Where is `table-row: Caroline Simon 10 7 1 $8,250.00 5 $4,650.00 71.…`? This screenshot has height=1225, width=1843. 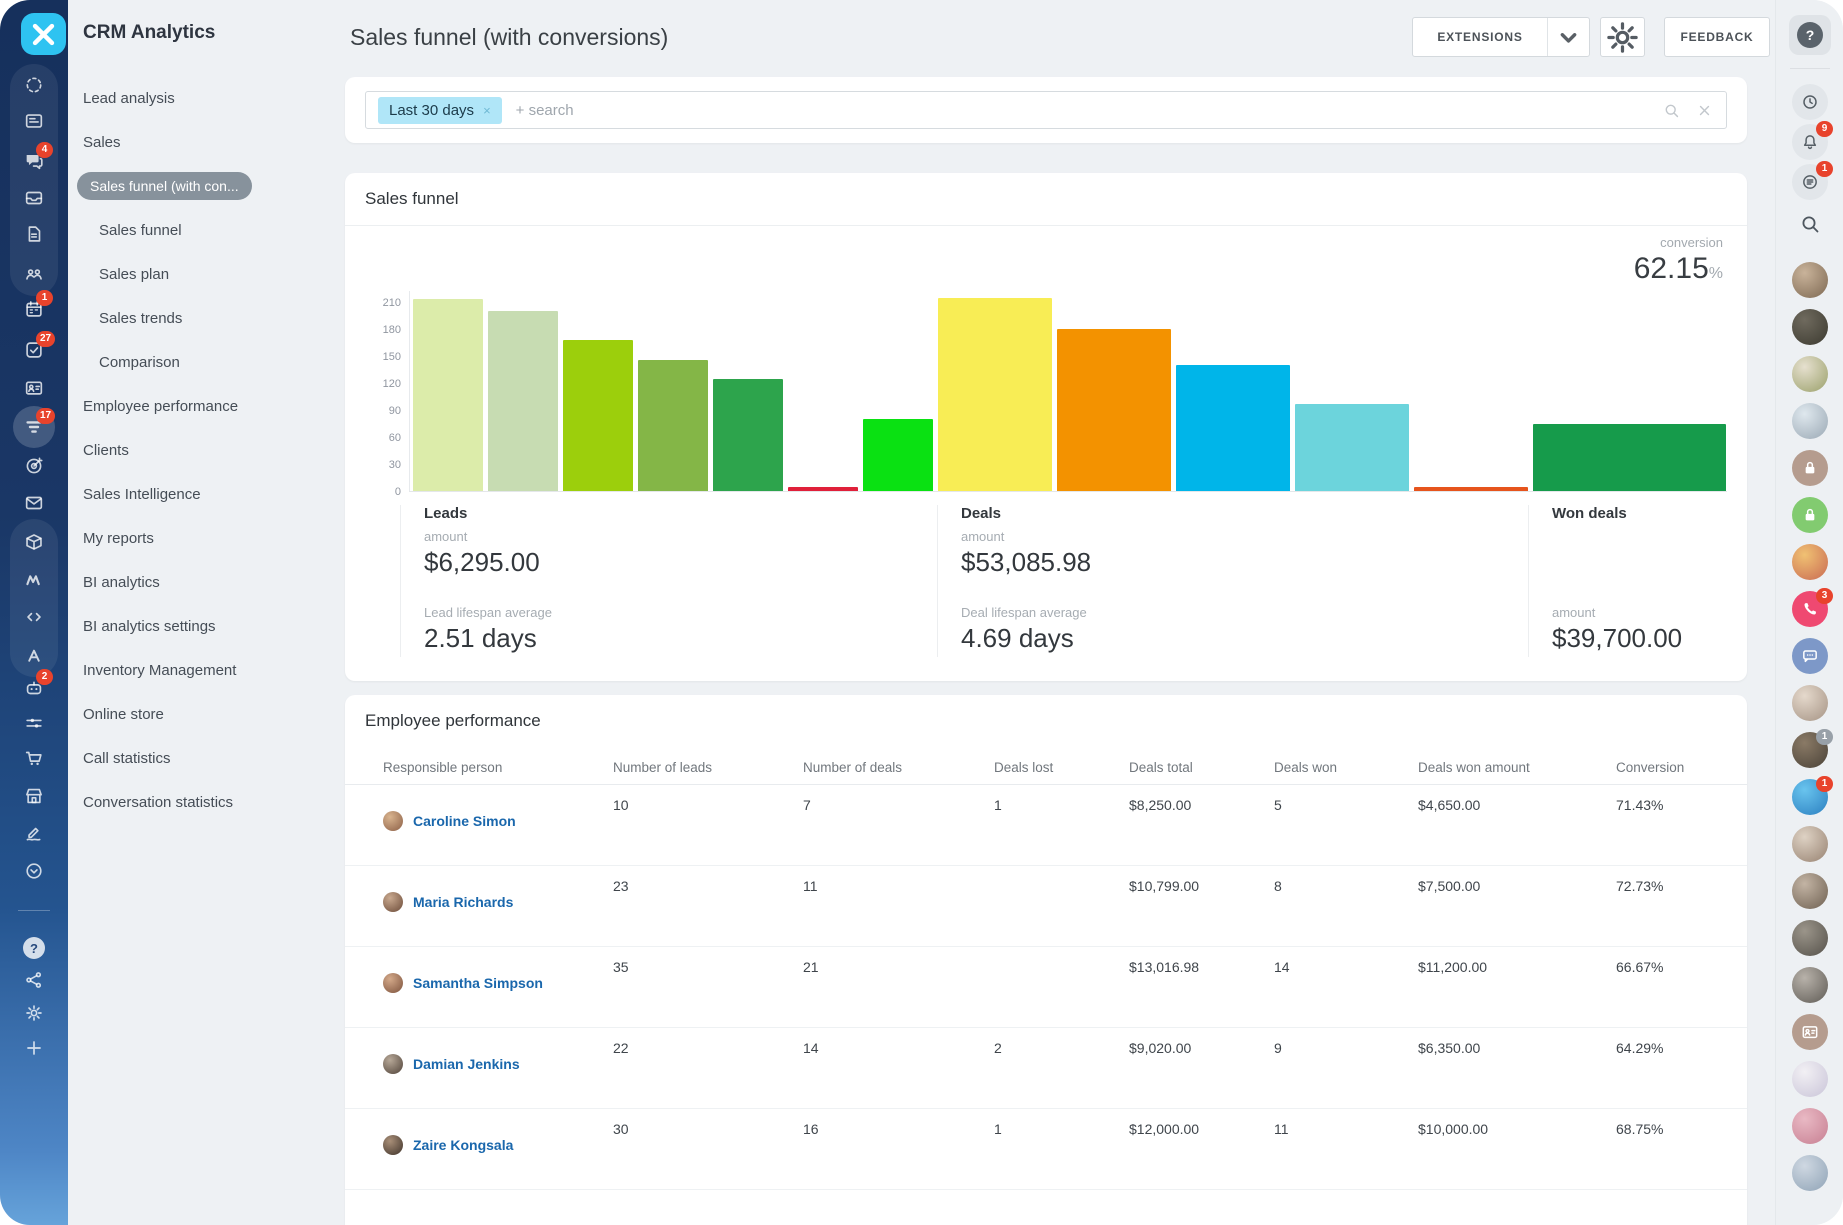
table-row: Caroline Simon 10 7 1 $8,250.00 5 $4,650.00 71.… is located at coordinates (1046, 825).